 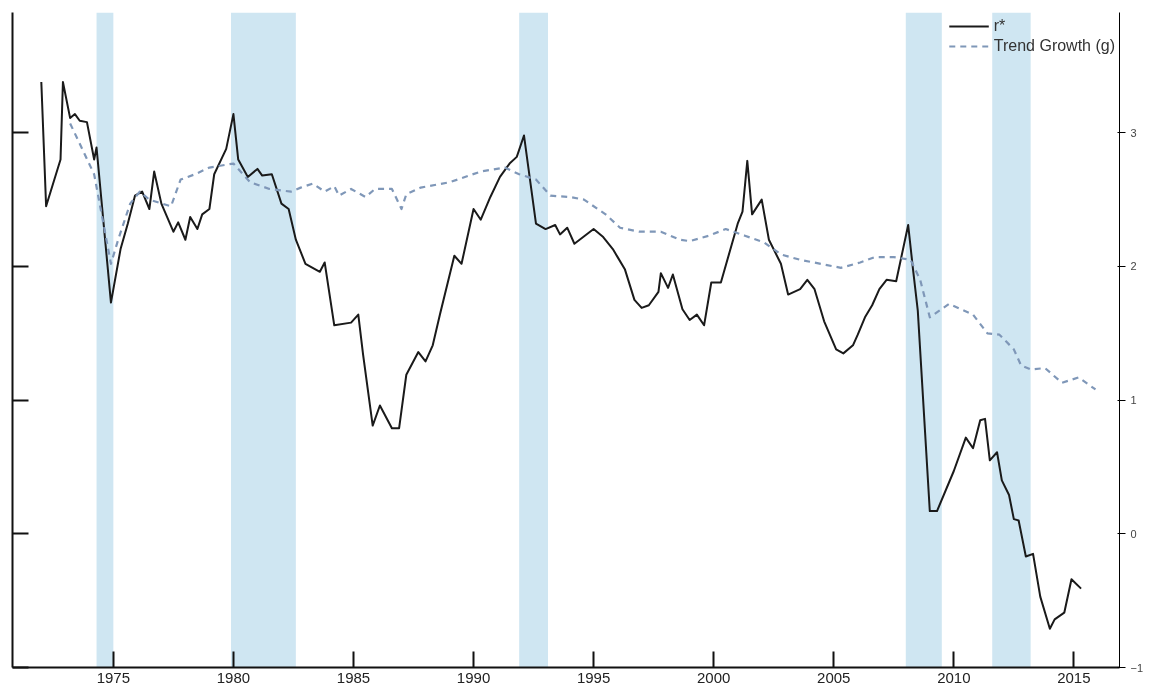 I want to click on x-tick-label: 1980, so click(x=233, y=677).